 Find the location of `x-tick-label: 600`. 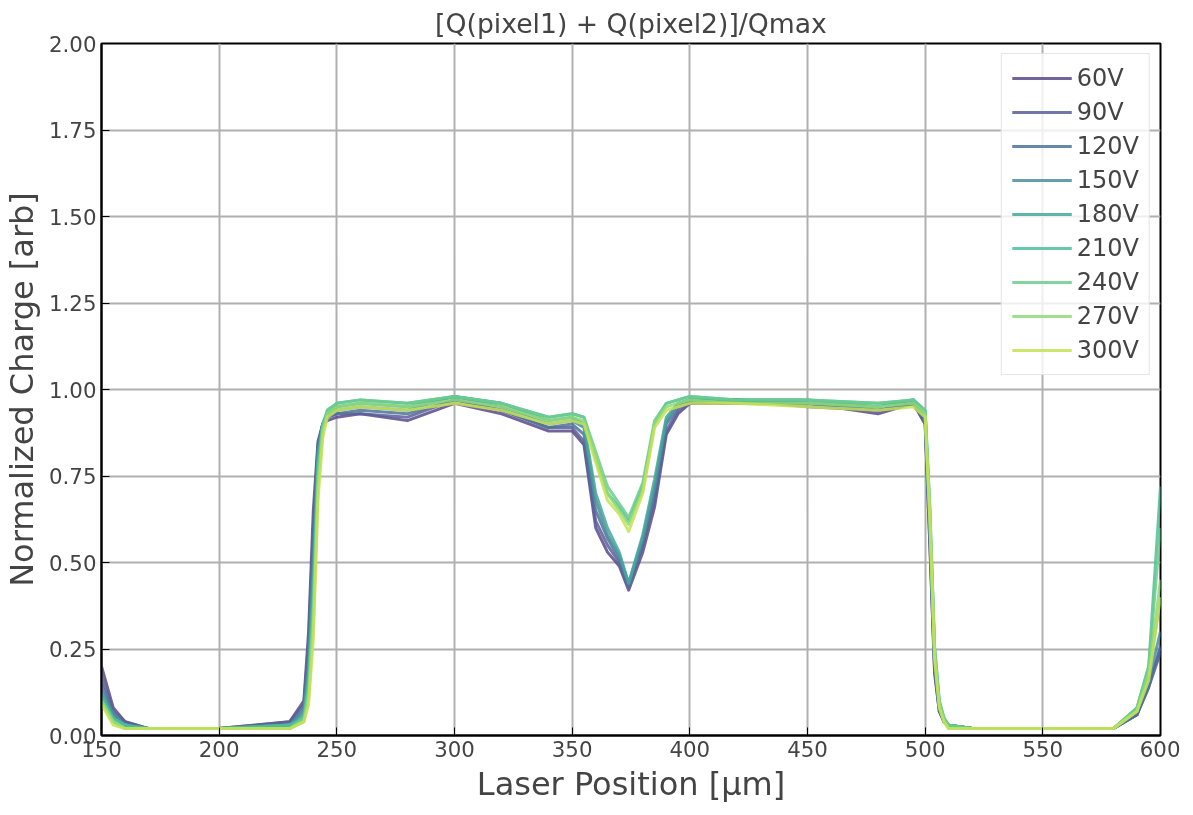

x-tick-label: 600 is located at coordinates (1160, 749).